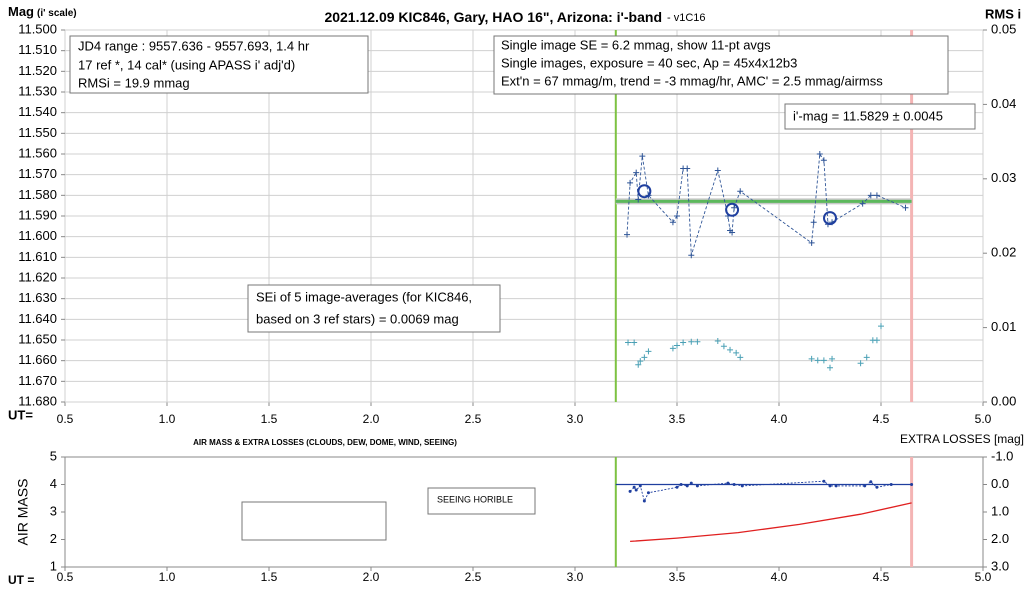  I want to click on y-tick-label: 11.520, so click(37, 70).